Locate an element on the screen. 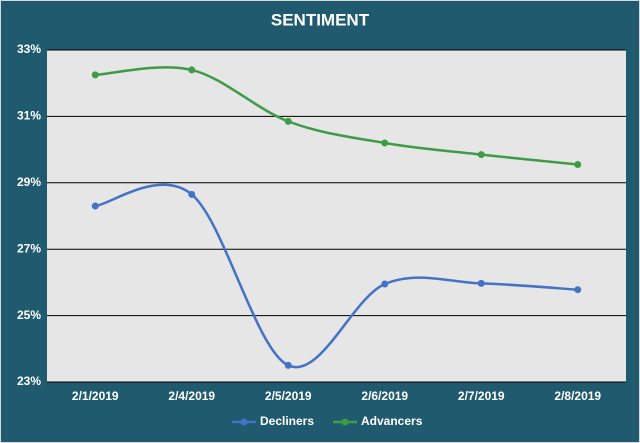 Image resolution: width=640 pixels, height=443 pixels. x-tick-label: 2/6/2019 is located at coordinates (384, 396).